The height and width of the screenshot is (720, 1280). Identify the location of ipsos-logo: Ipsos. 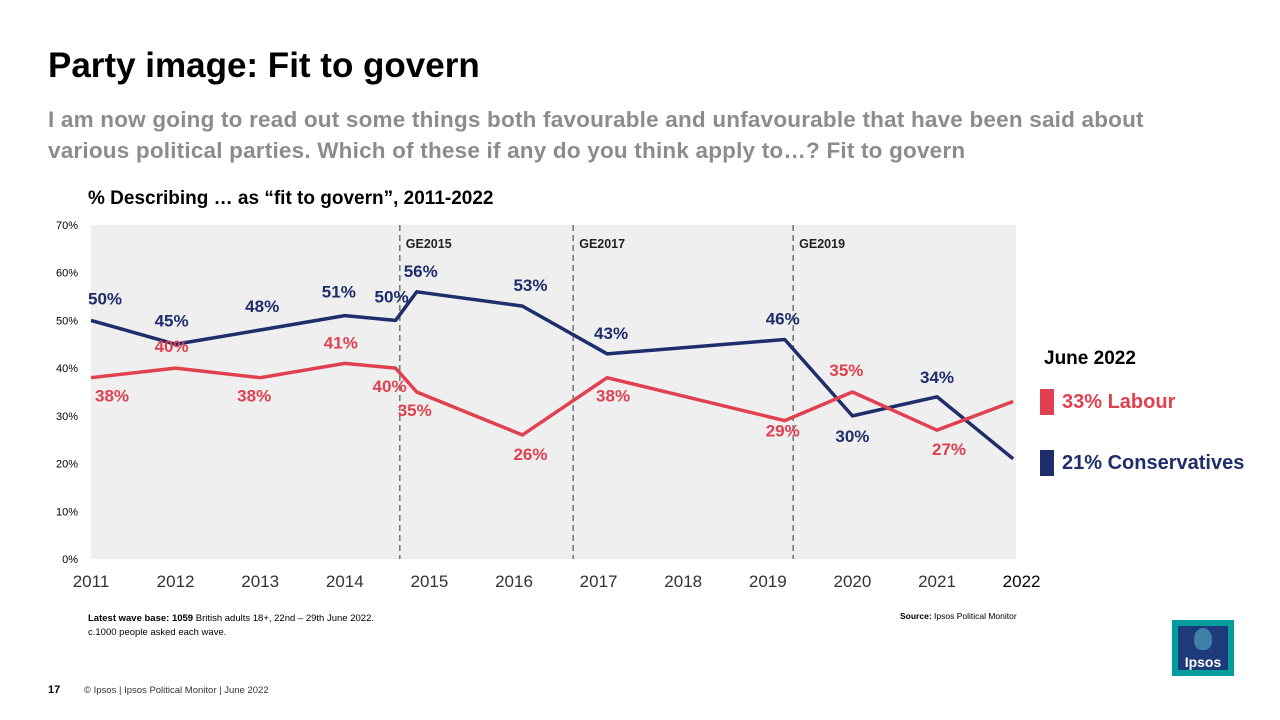
(1203, 648).